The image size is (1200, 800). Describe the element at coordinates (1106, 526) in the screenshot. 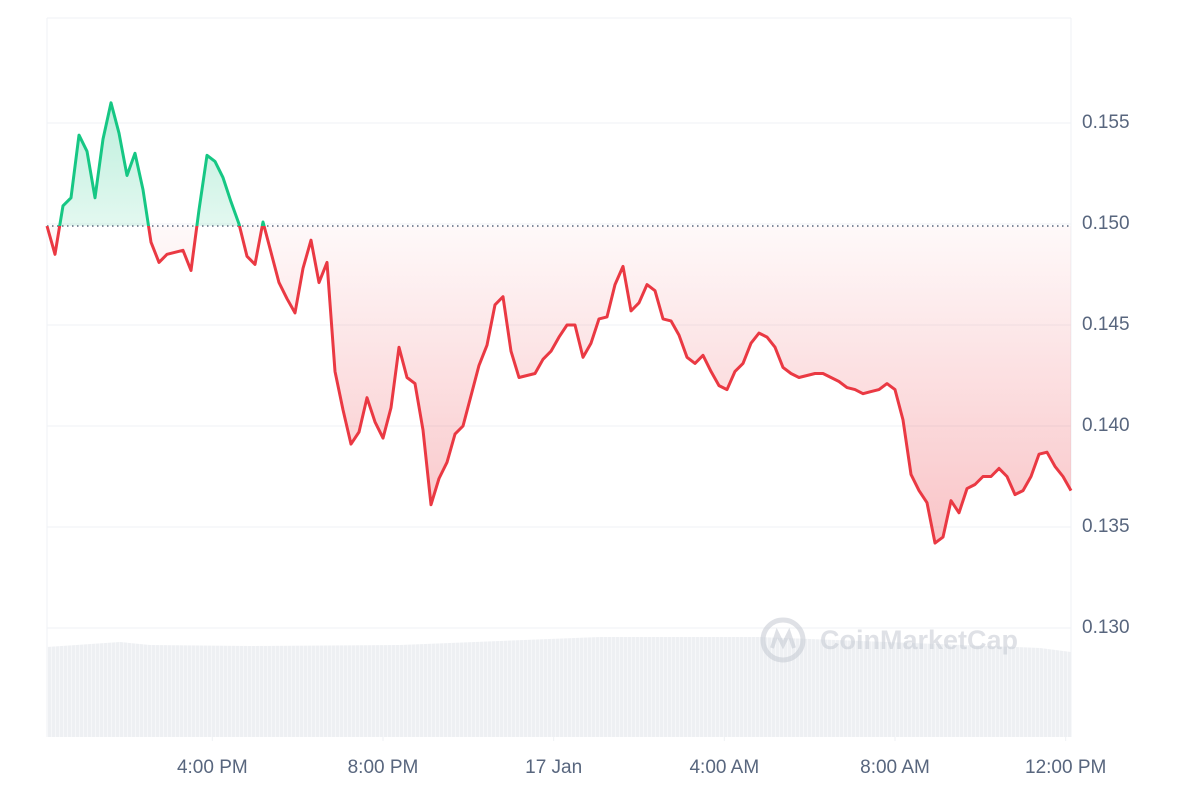

I see `y-tick-label: 0.135` at that location.